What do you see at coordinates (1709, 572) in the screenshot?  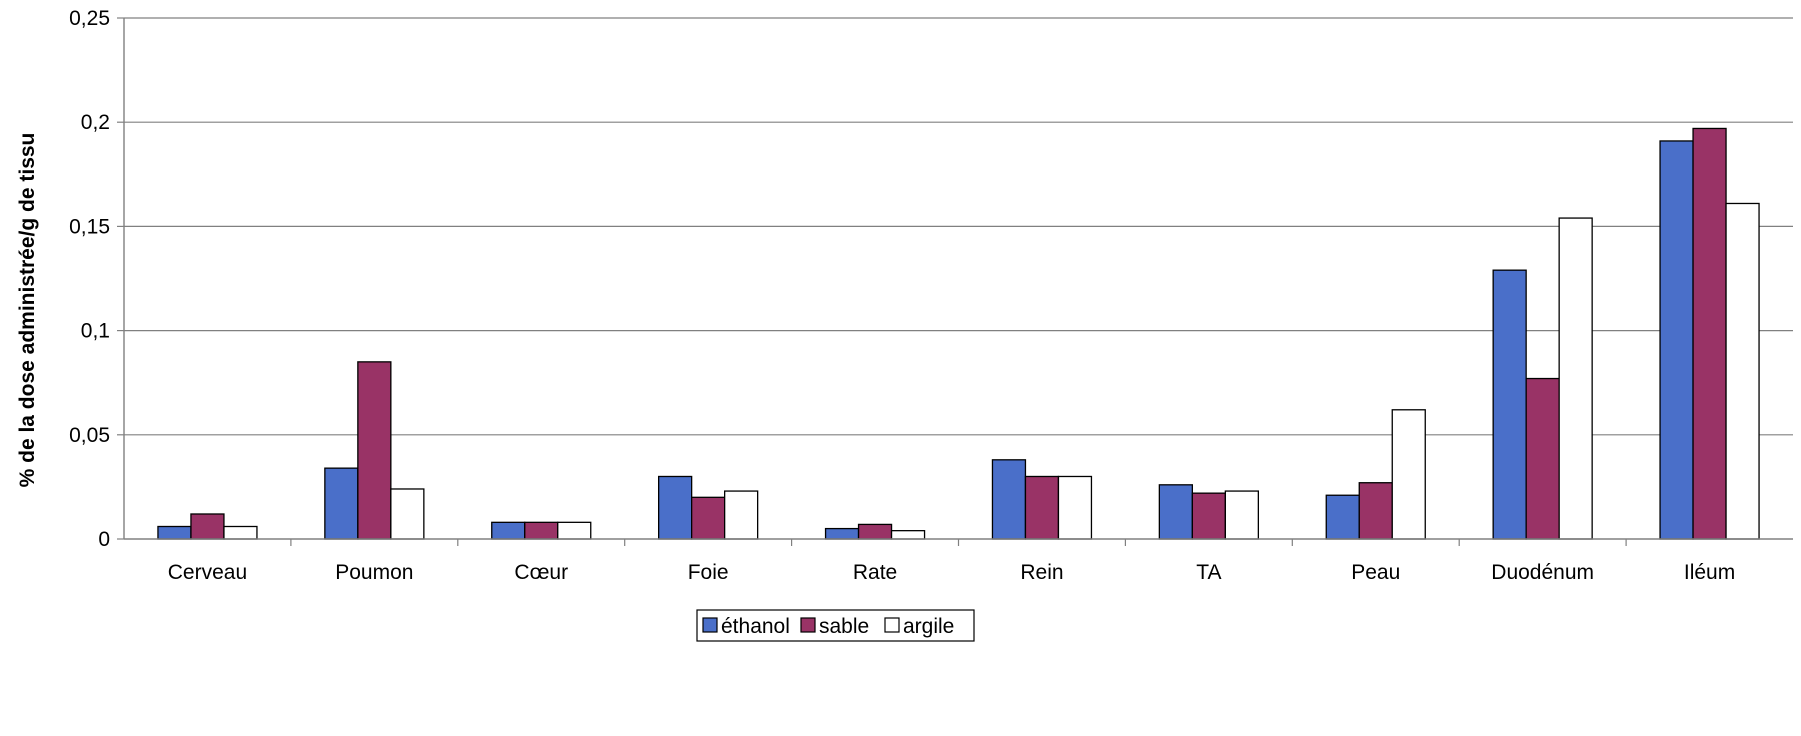 I see `x-category-label: Iléum` at bounding box center [1709, 572].